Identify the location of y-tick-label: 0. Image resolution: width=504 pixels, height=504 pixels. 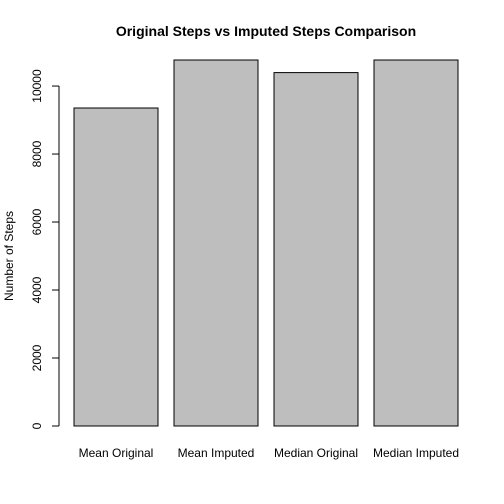
(37, 425).